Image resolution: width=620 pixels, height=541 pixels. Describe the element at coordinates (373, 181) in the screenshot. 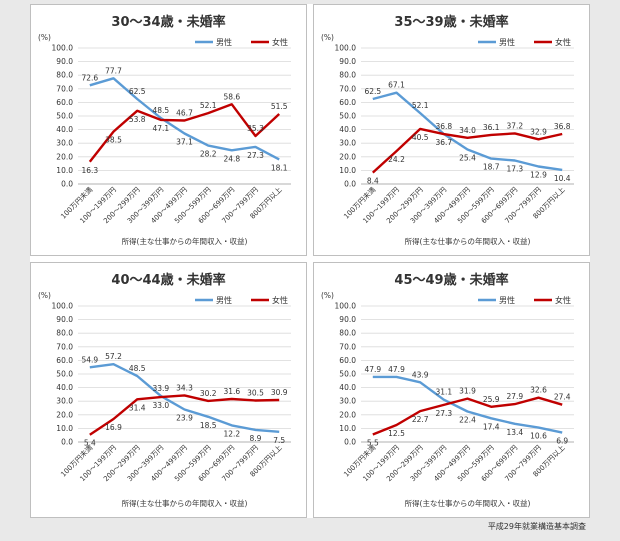

I see `data-label: 8.4` at that location.